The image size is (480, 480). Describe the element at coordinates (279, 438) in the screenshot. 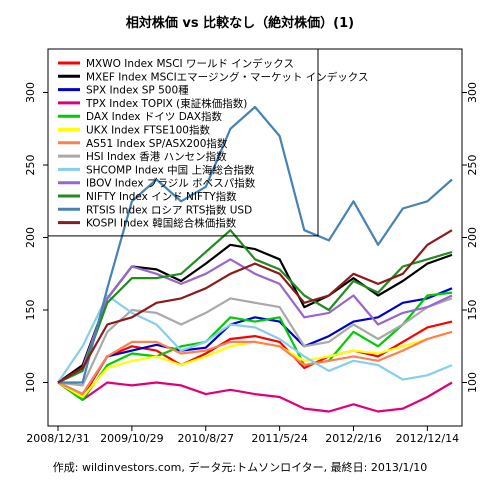

I see `x-tick-label: 2011/5/24` at that location.